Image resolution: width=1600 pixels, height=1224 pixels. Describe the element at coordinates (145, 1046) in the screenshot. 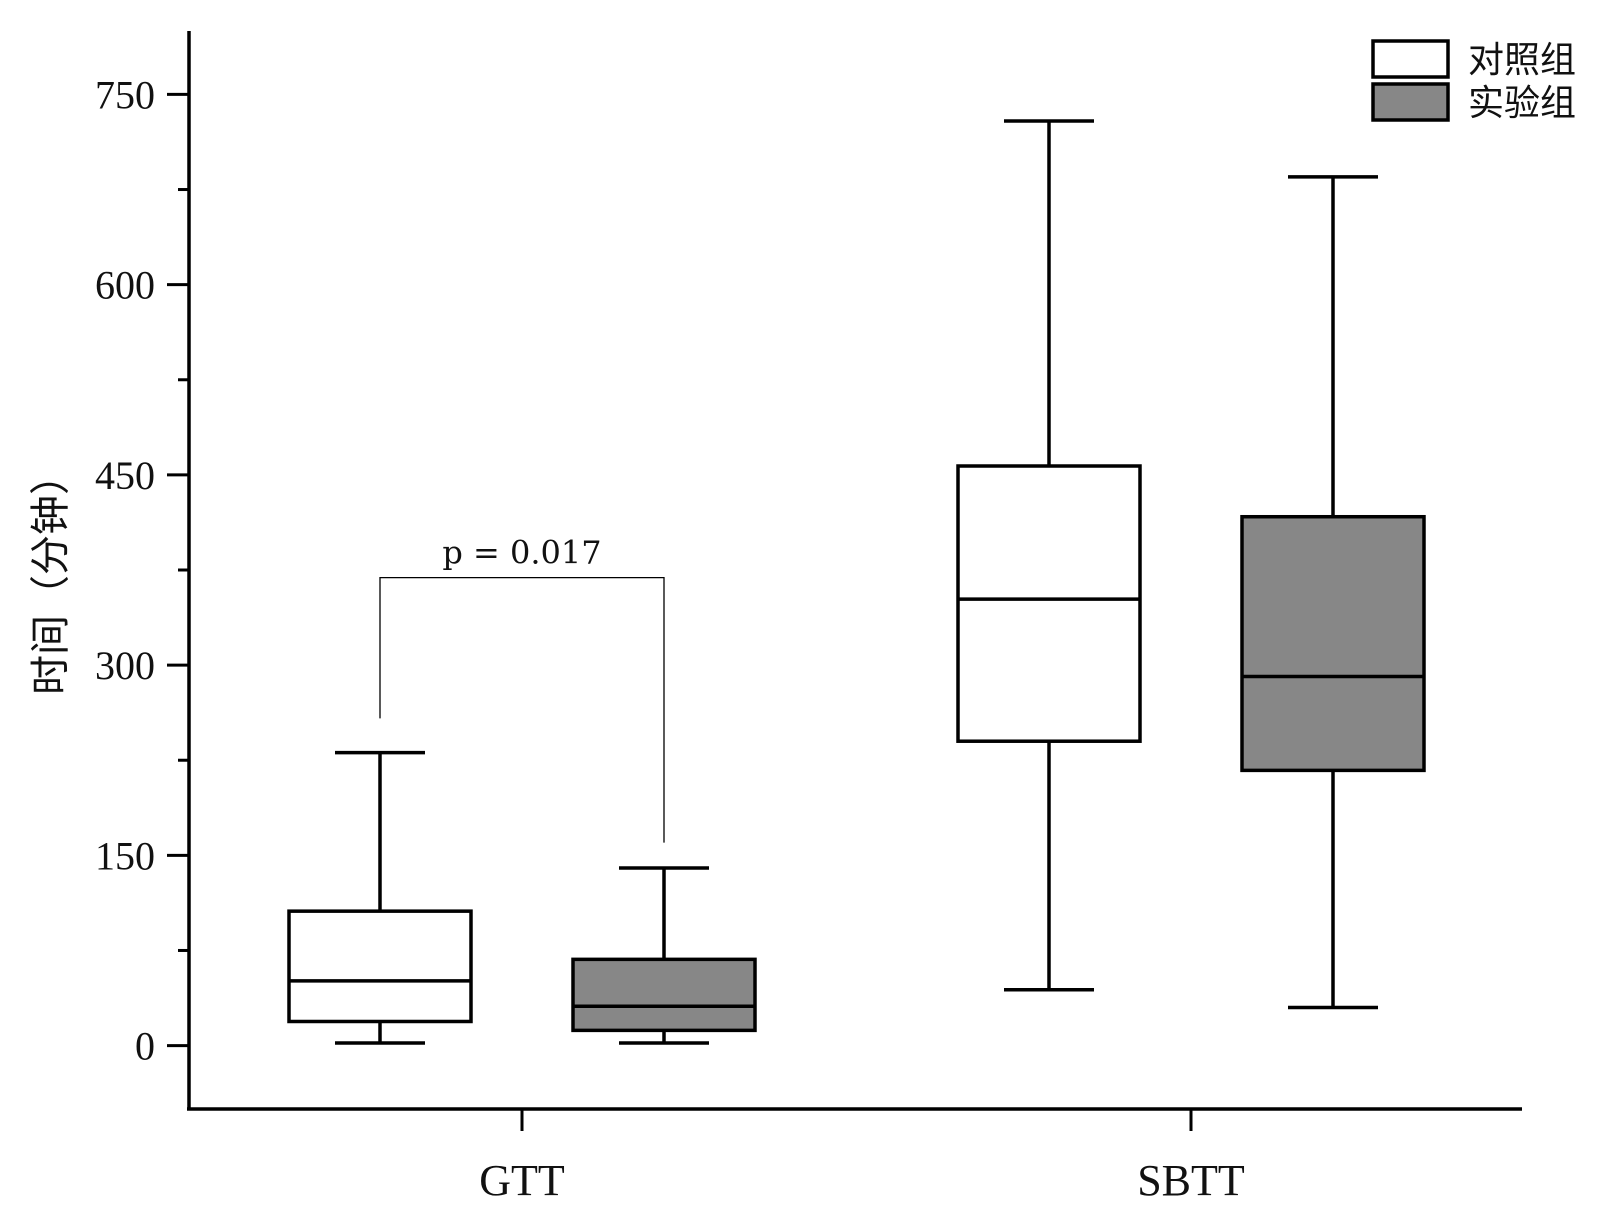

I see `y-tick-label: 0` at that location.